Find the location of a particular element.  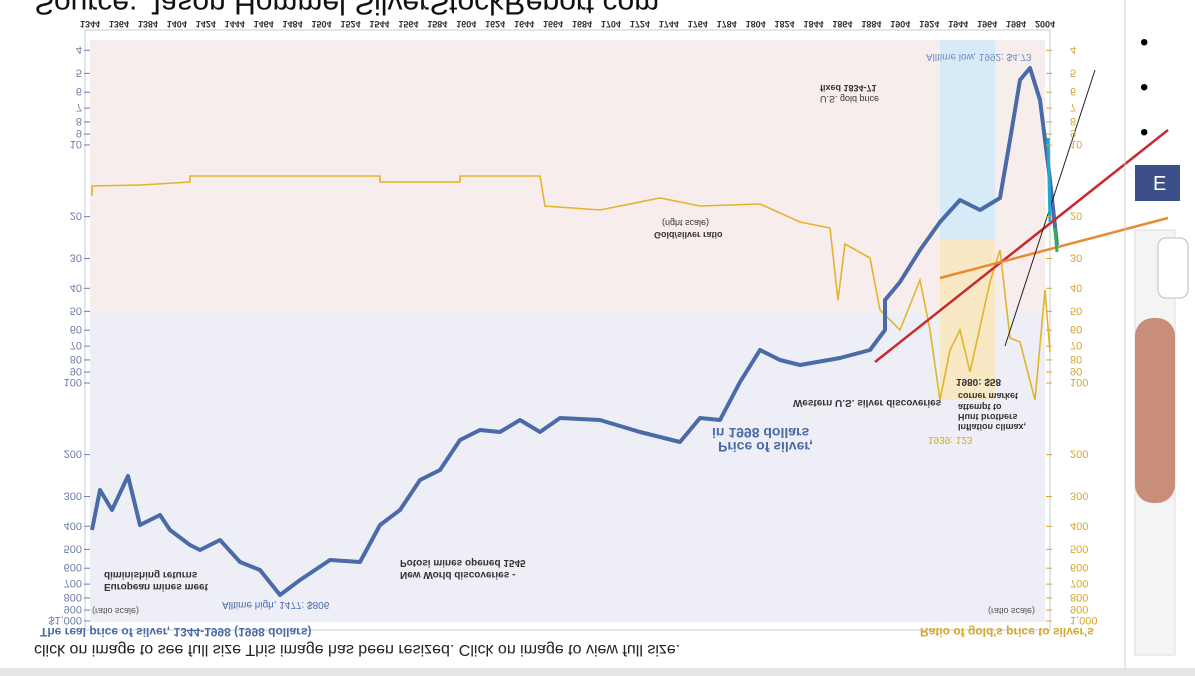

tick-label: 20 is located at coordinates (76, 216).